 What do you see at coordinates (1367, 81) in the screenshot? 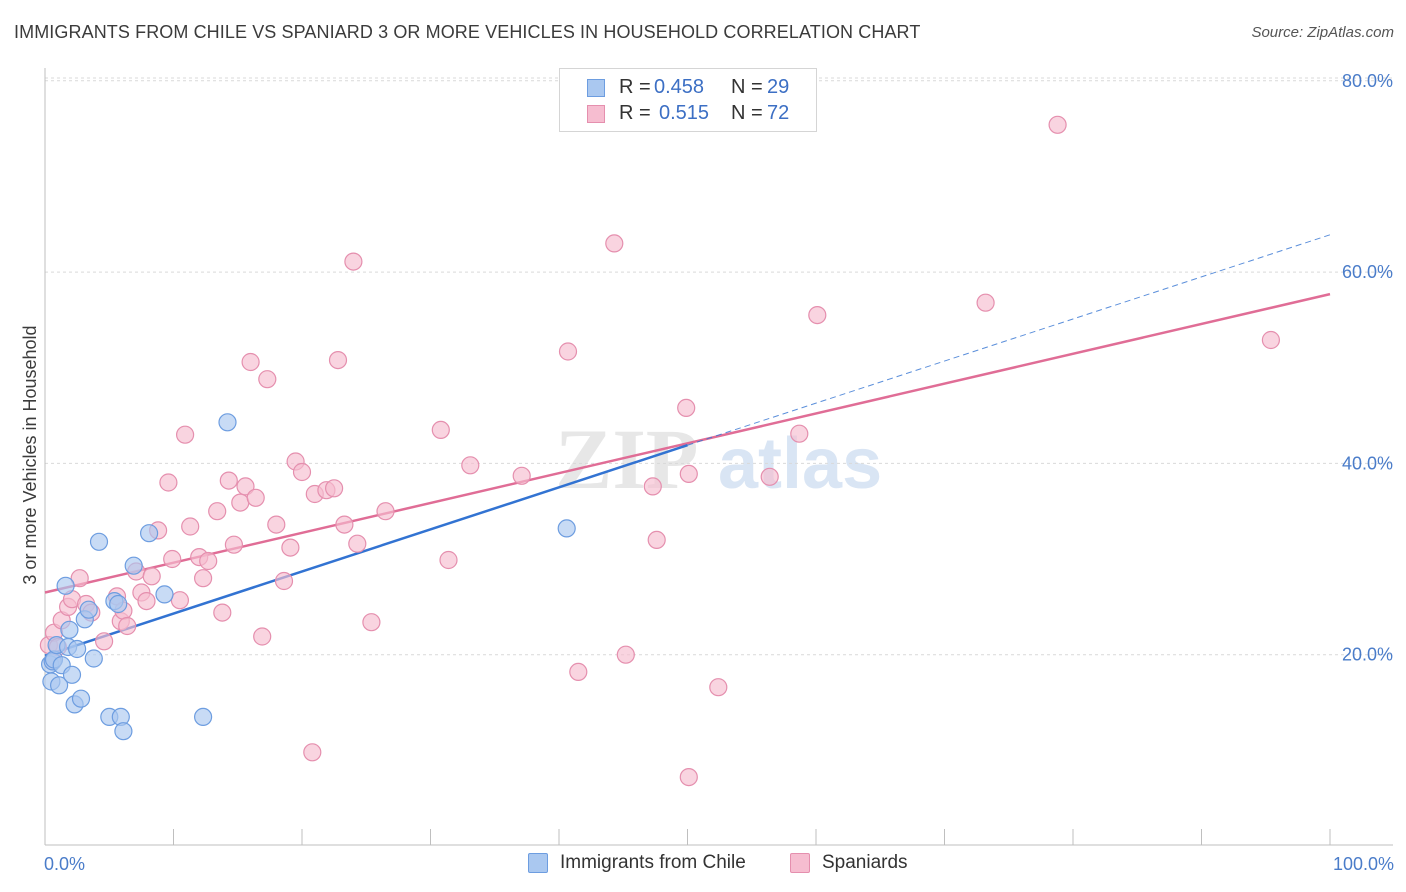
I see `y-tick-label: 80.0%` at bounding box center [1367, 81].